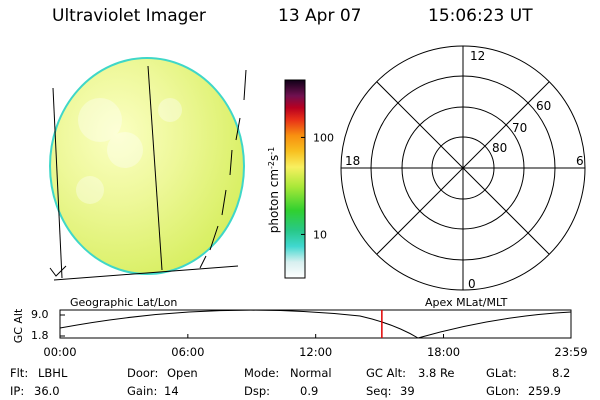  I want to click on mlat-label-80: 80, so click(499, 148).